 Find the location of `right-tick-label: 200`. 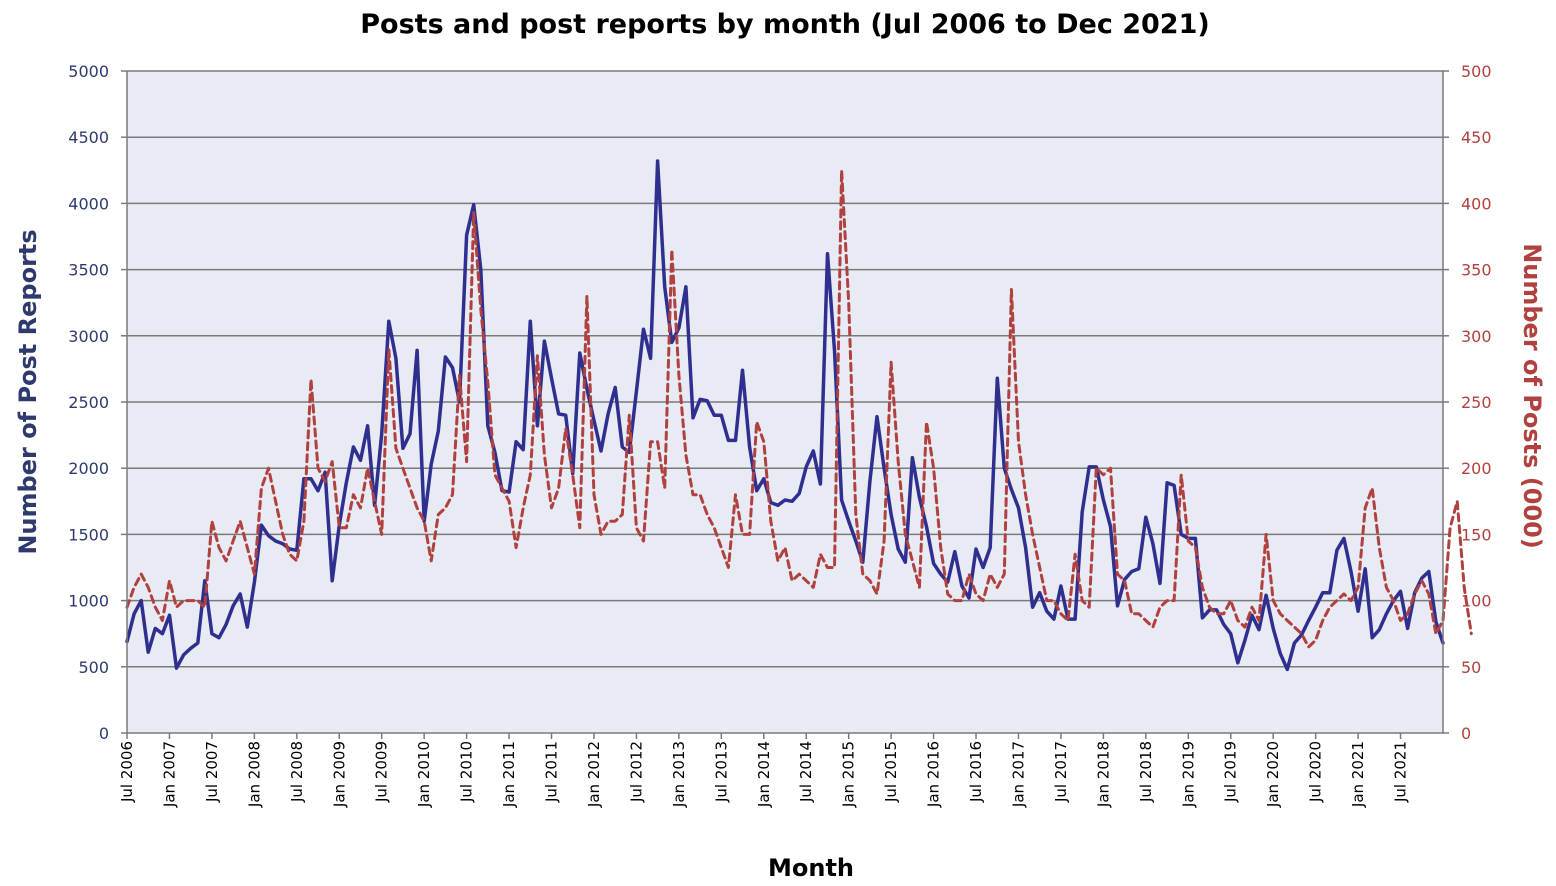

right-tick-label: 200 is located at coordinates (1476, 468).